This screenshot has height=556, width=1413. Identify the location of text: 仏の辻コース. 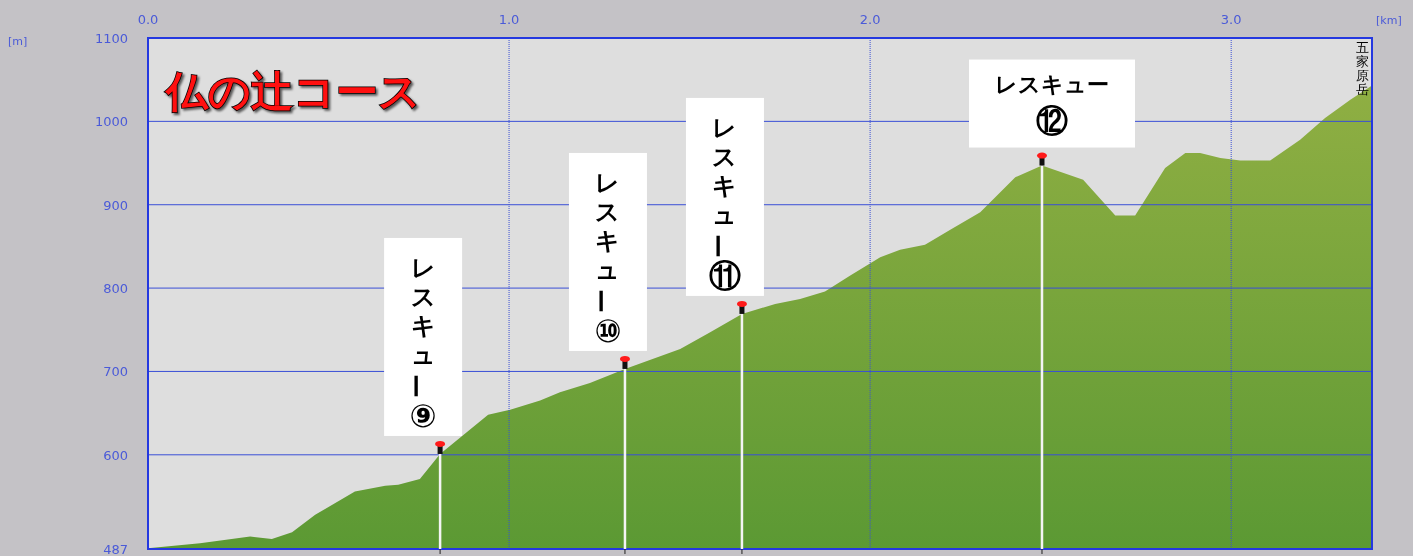
(292, 91).